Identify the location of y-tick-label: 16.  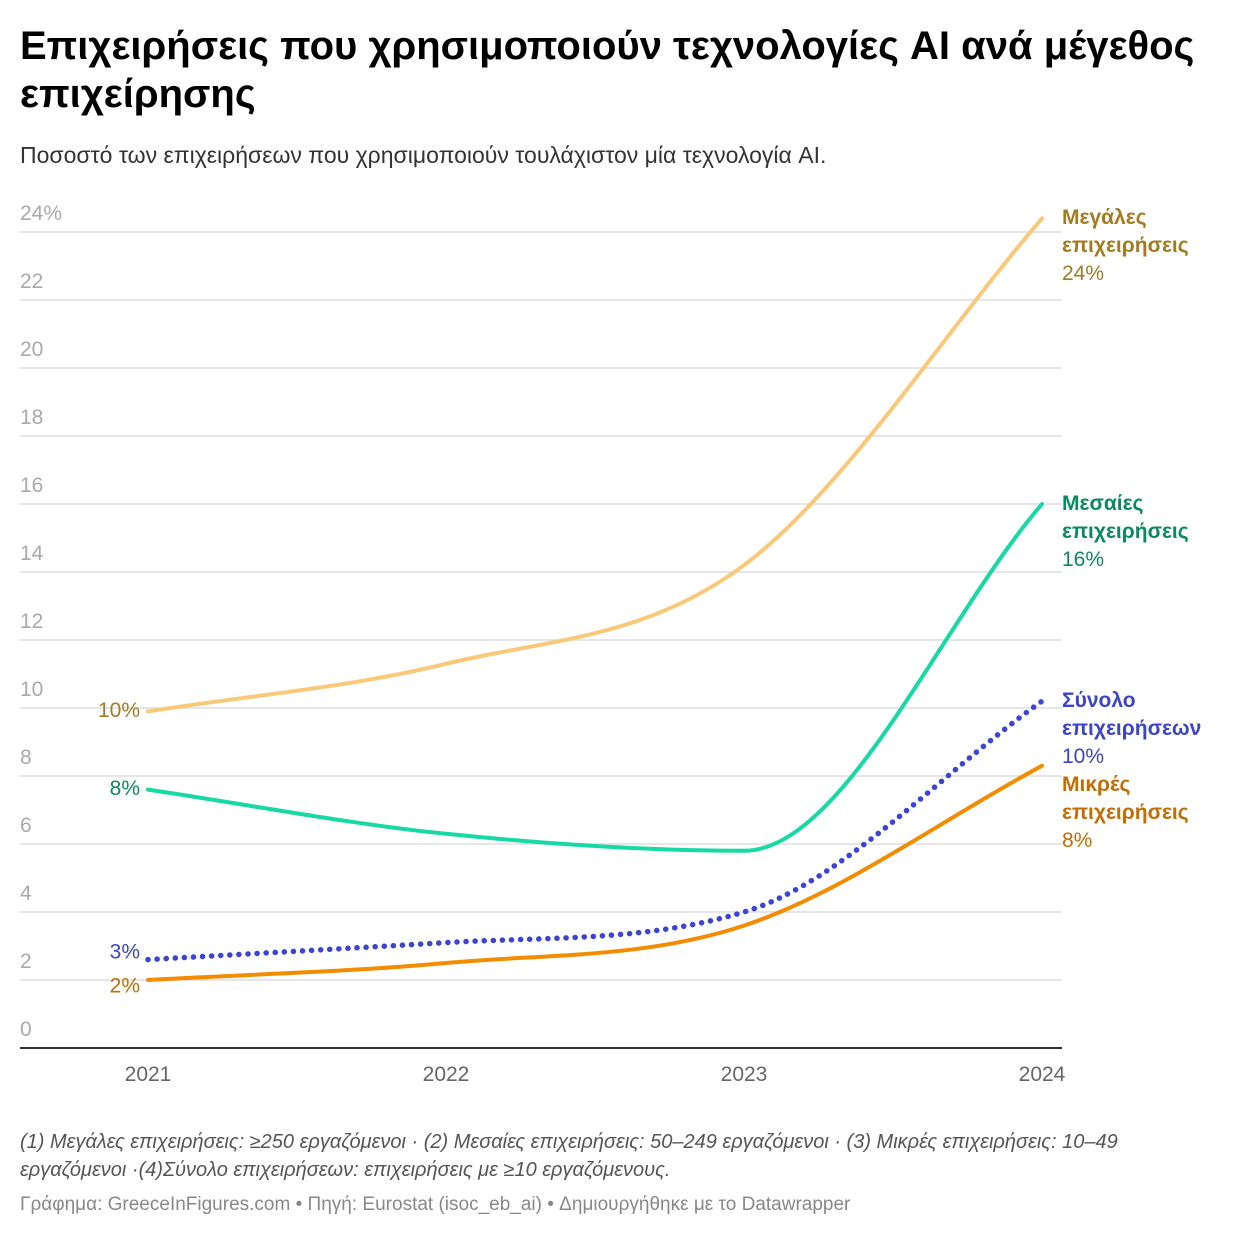
(31, 485).